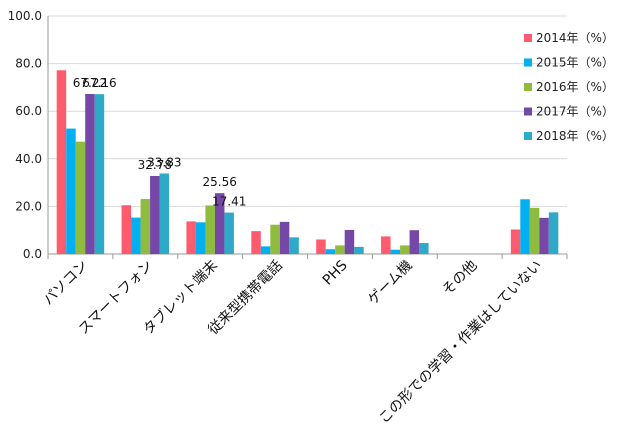 The height and width of the screenshot is (448, 627). What do you see at coordinates (65, 283) in the screenshot?
I see `x-category-label: パソコン` at bounding box center [65, 283].